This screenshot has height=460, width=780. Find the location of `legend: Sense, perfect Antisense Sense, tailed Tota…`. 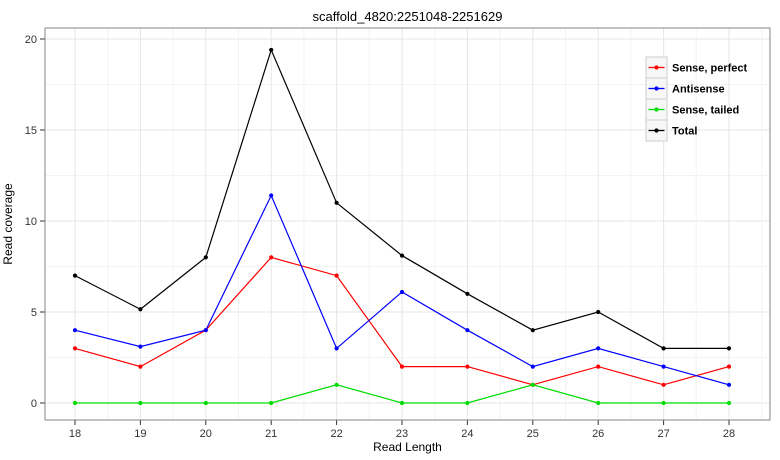

legend: Sense, perfect Antisense Sense, tailed Tota… is located at coordinates (696, 99).